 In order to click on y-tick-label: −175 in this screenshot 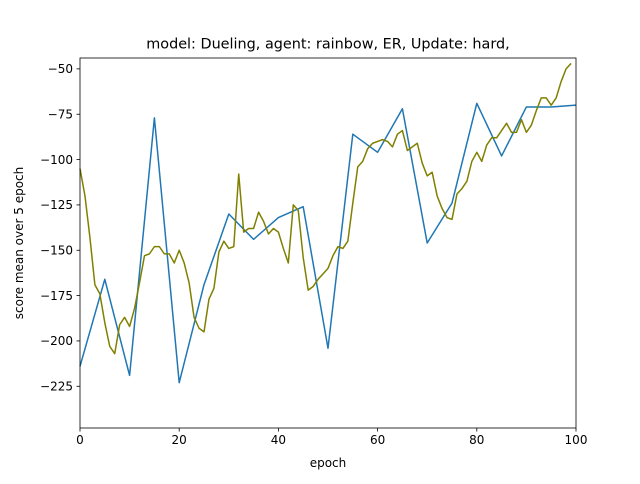, I will do `click(56, 296)`.